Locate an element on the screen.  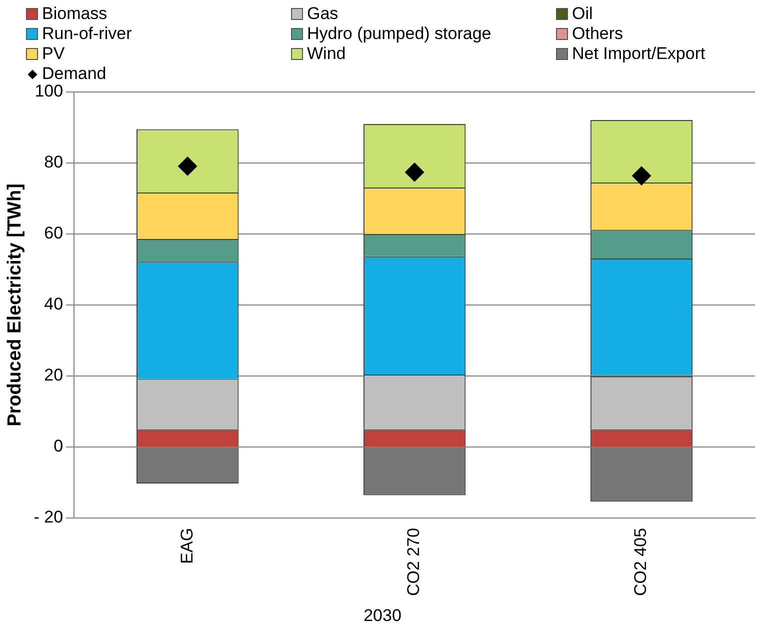
y-tick-label: 80 is located at coordinates (54, 162).